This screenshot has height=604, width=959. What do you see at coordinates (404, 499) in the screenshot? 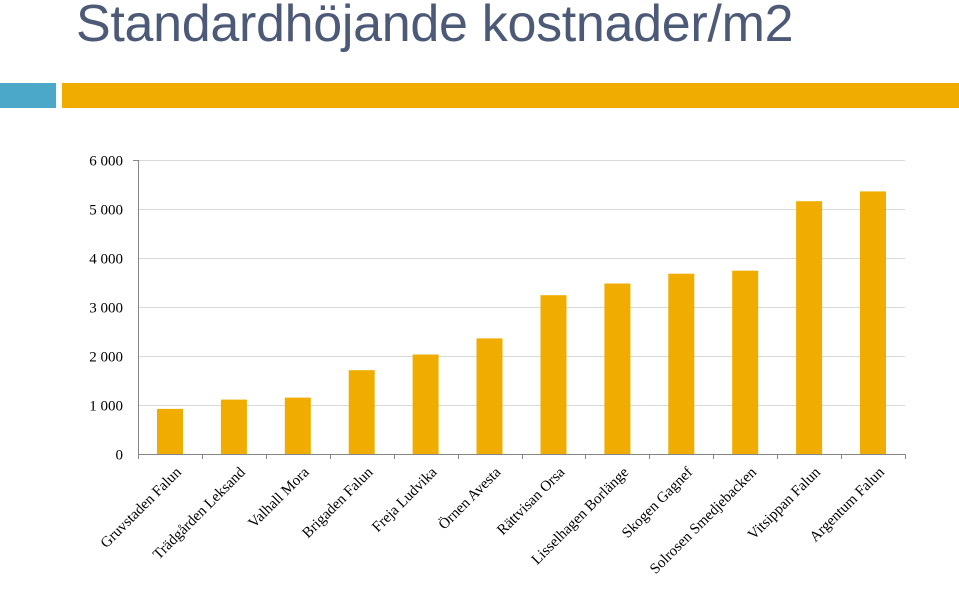
I see `x-tick-label: Freja Ludvika` at bounding box center [404, 499].